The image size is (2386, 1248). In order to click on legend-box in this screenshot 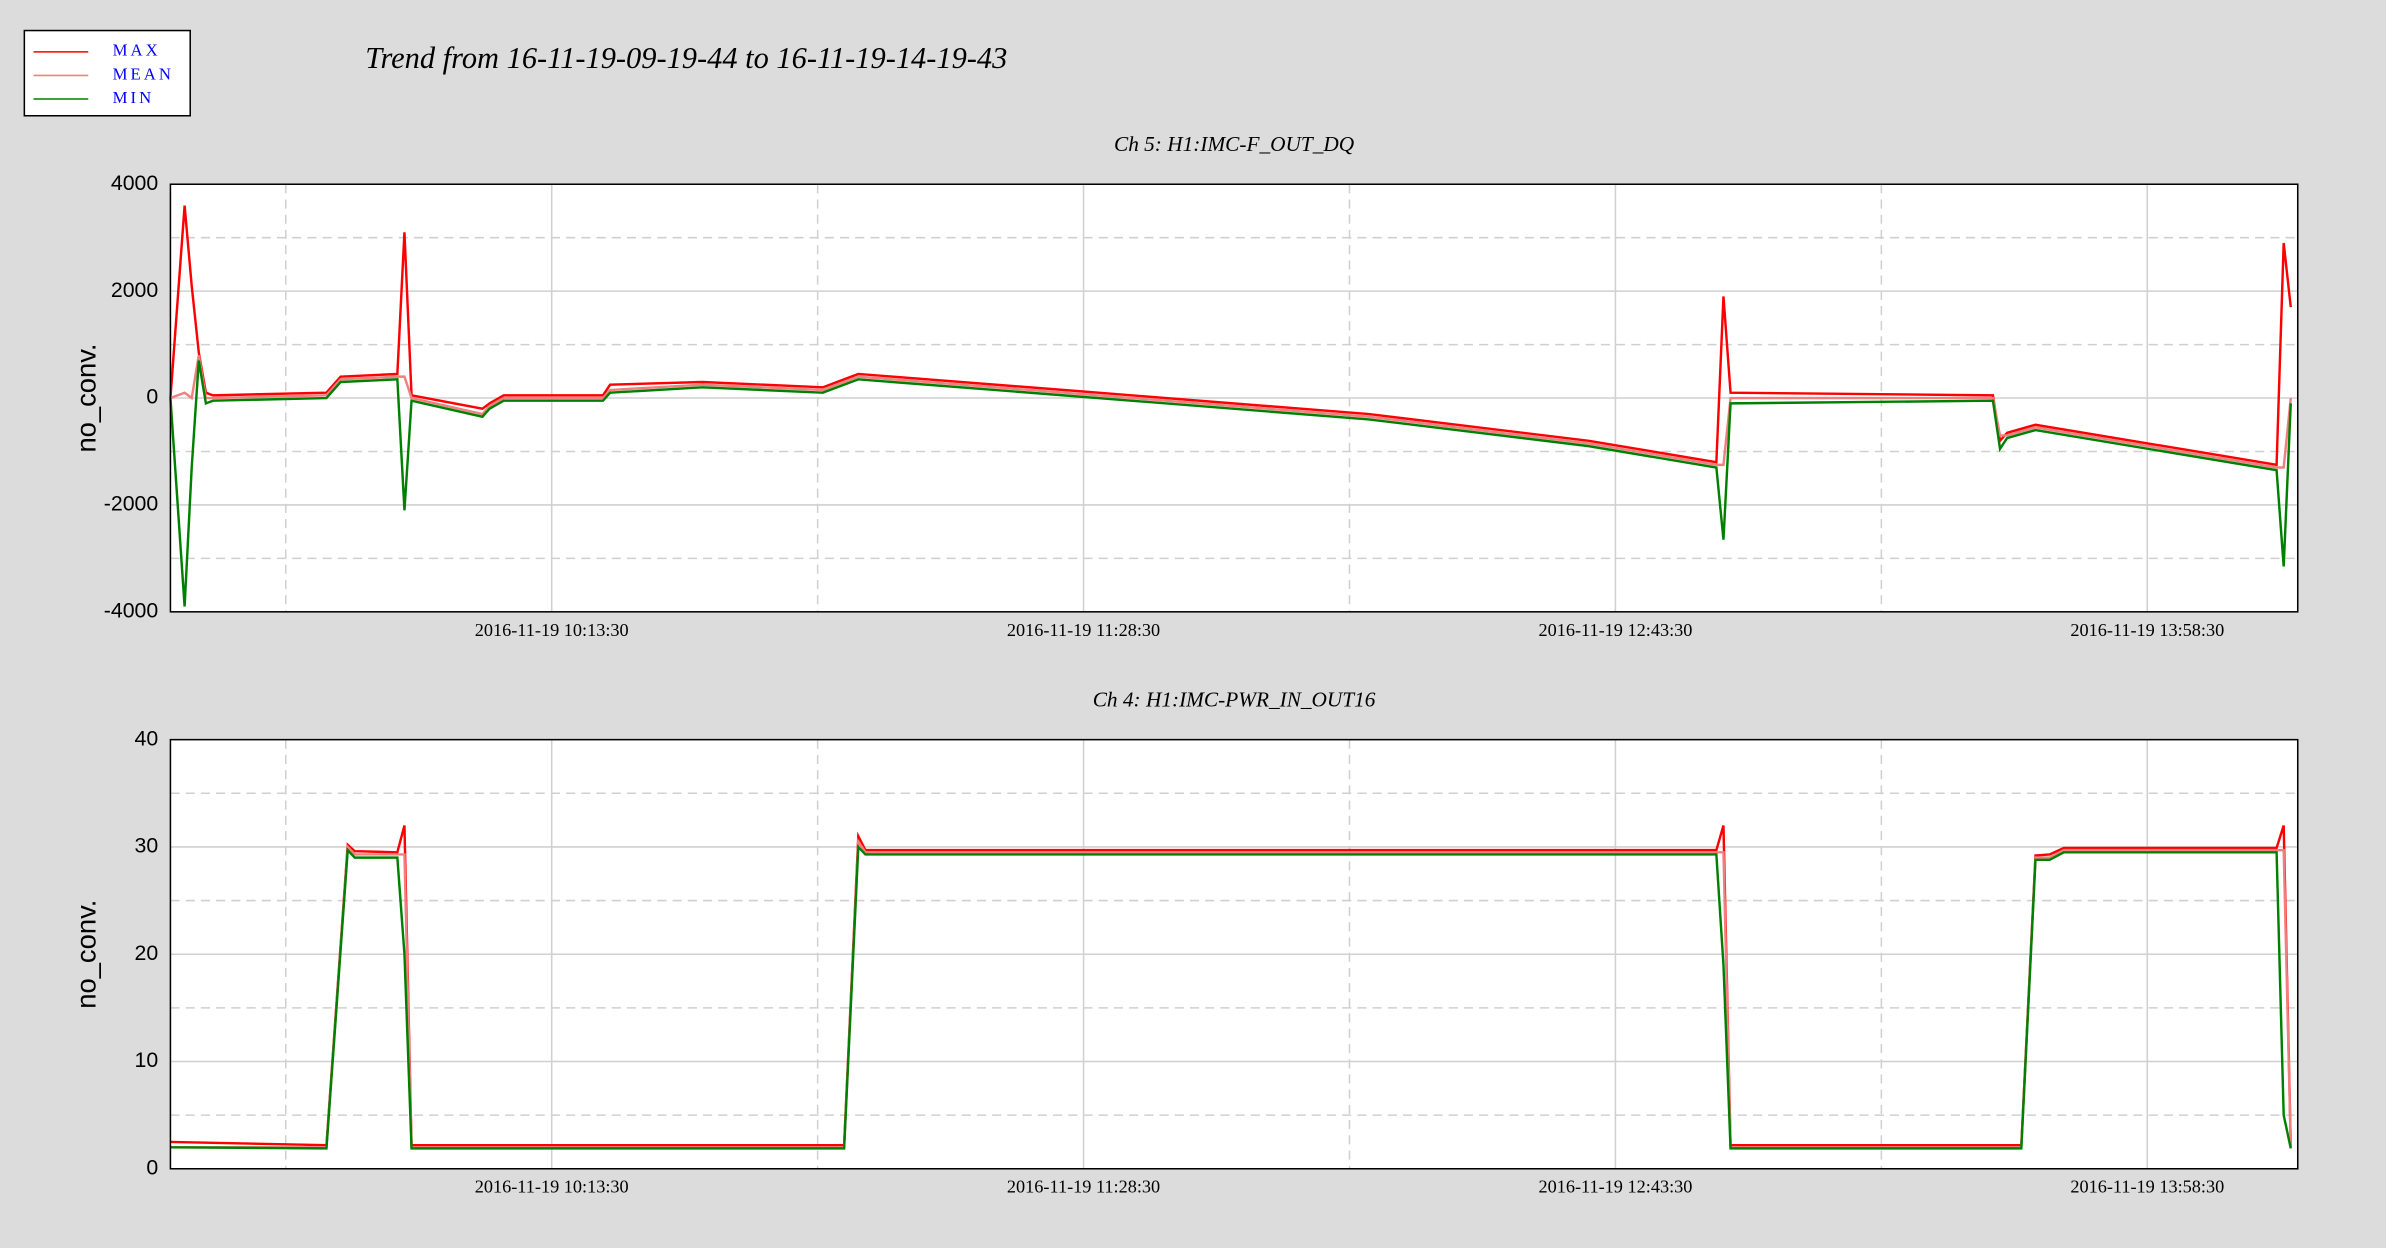, I will do `click(107, 73)`.